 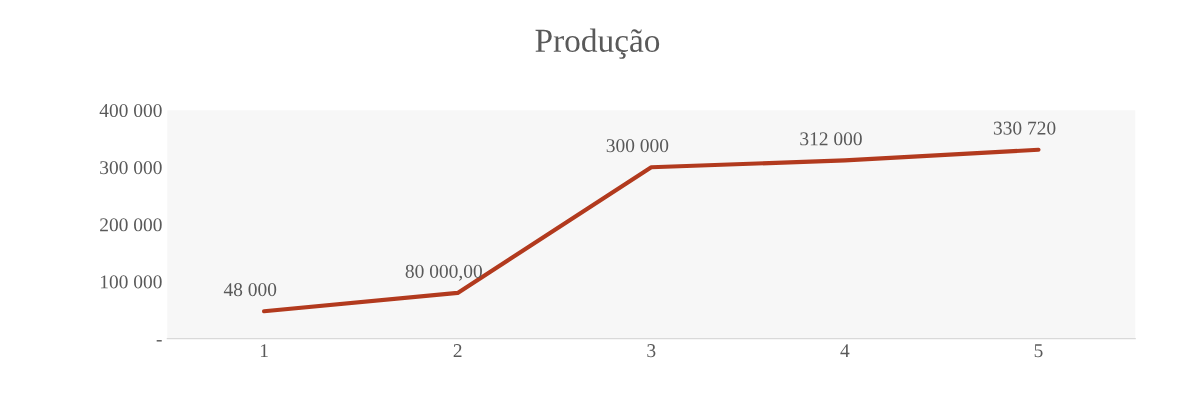 What do you see at coordinates (131, 225) in the screenshot?
I see `y-tick-label: 200 000` at bounding box center [131, 225].